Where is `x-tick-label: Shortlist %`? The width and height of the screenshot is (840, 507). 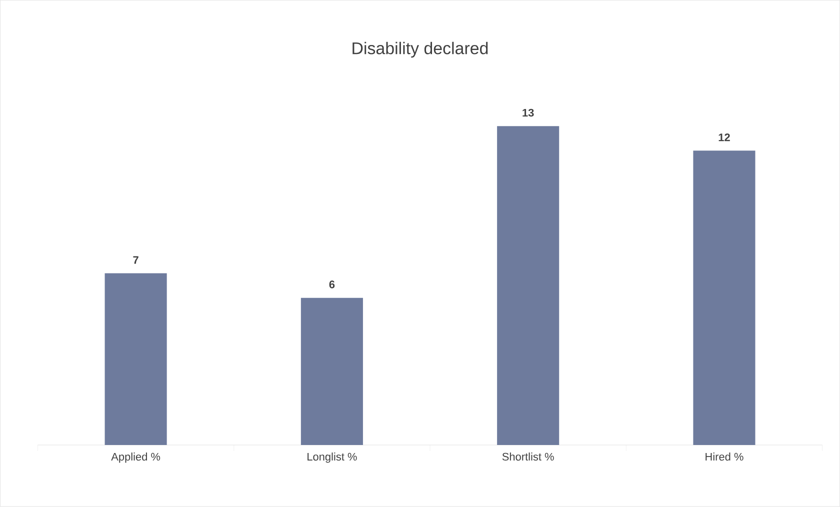 x-tick-label: Shortlist % is located at coordinates (528, 456).